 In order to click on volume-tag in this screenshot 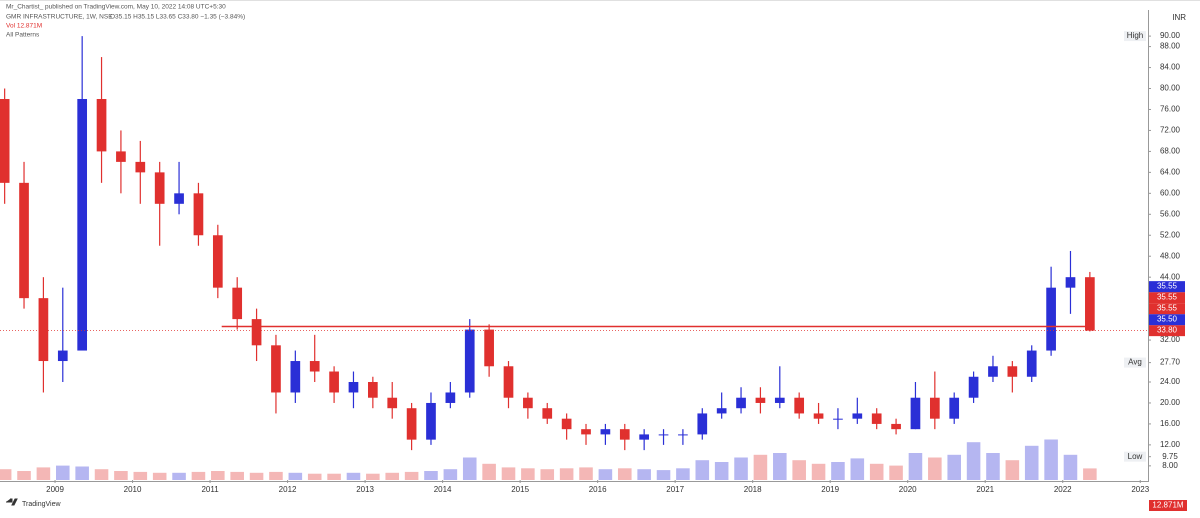, I will do `click(1168, 505)`.